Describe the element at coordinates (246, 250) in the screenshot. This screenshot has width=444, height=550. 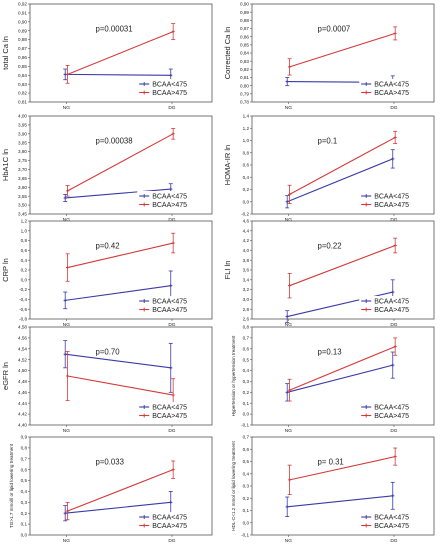
I see `y-tick-label: 4,0` at that location.